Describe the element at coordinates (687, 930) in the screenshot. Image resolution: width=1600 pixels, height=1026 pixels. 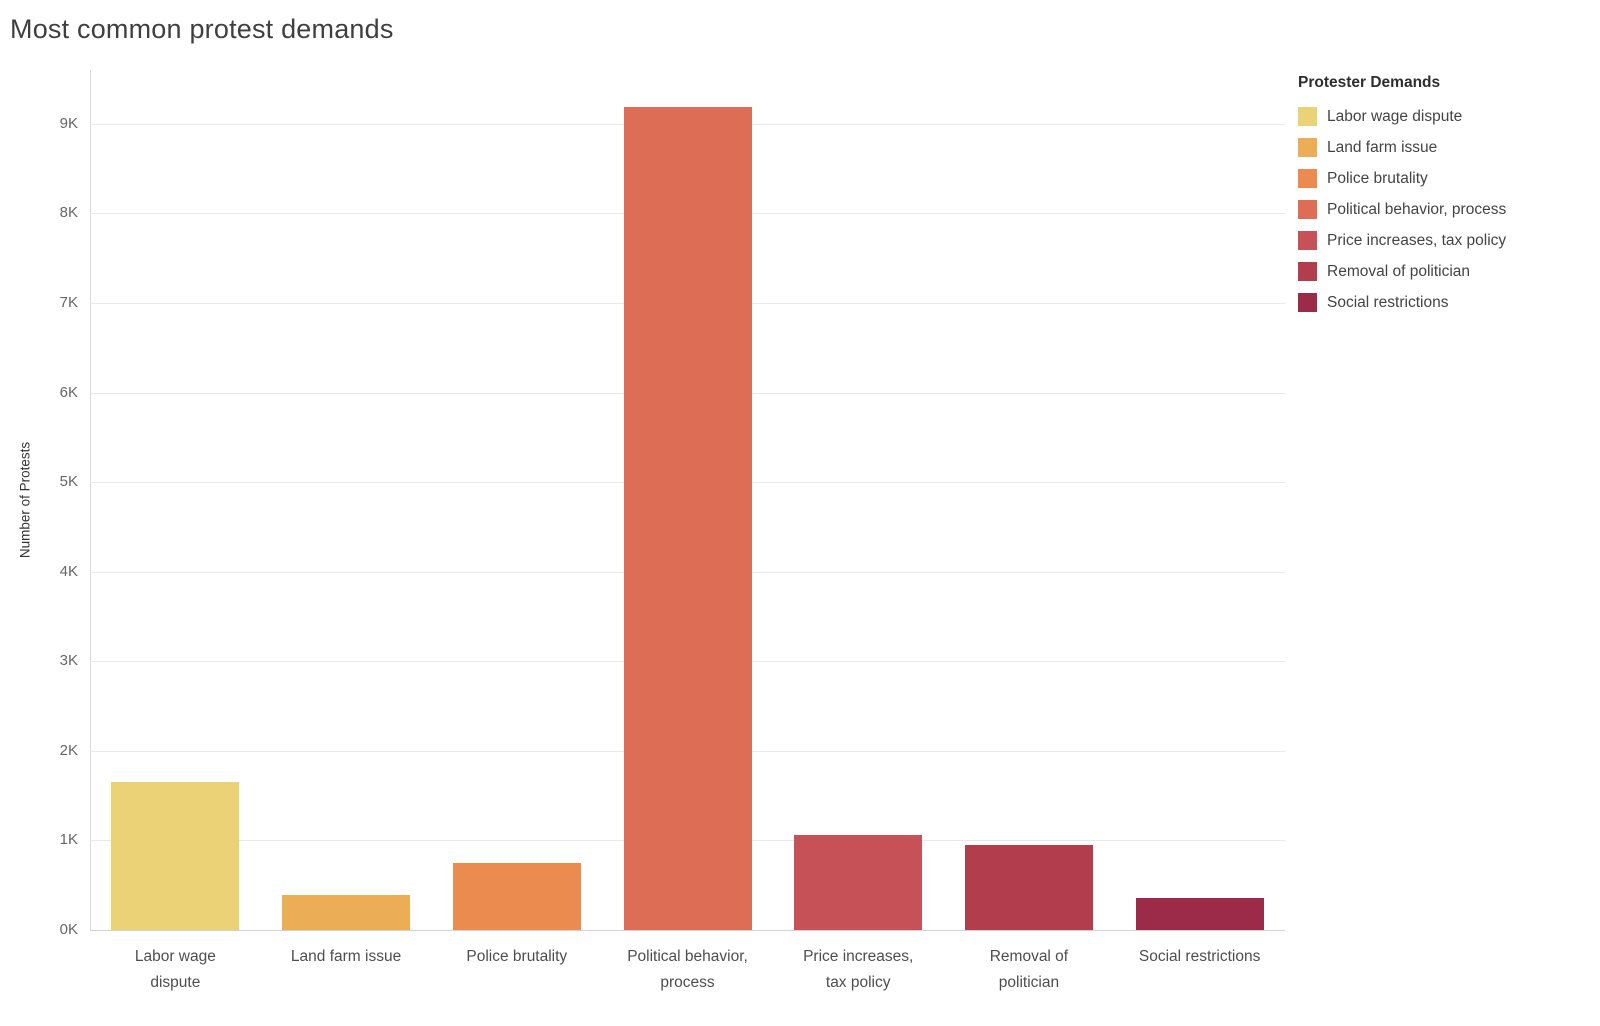
I see `gridline` at that location.